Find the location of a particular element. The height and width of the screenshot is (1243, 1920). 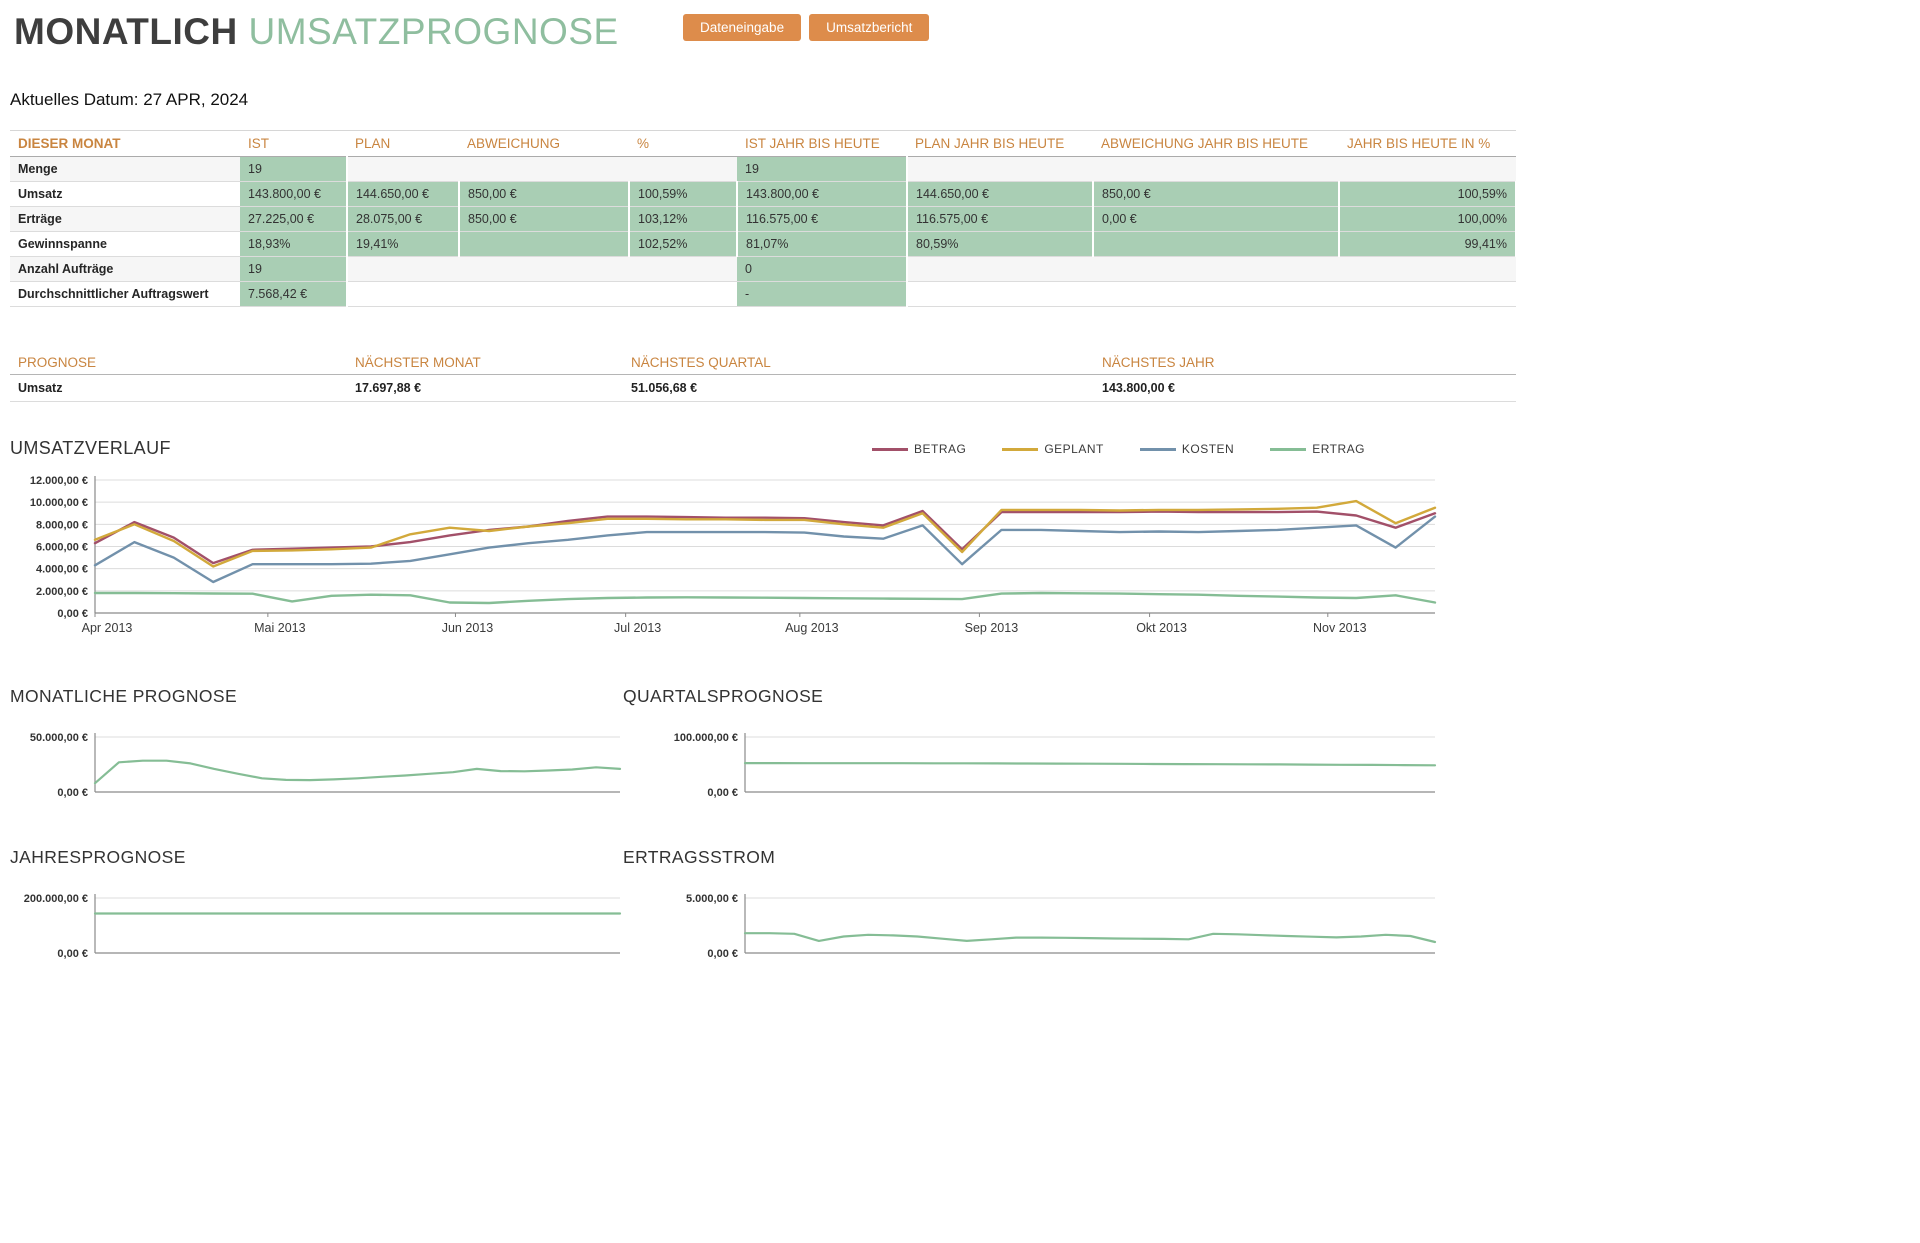

dateneingabe-button: Dateneingabe is located at coordinates (742, 27).